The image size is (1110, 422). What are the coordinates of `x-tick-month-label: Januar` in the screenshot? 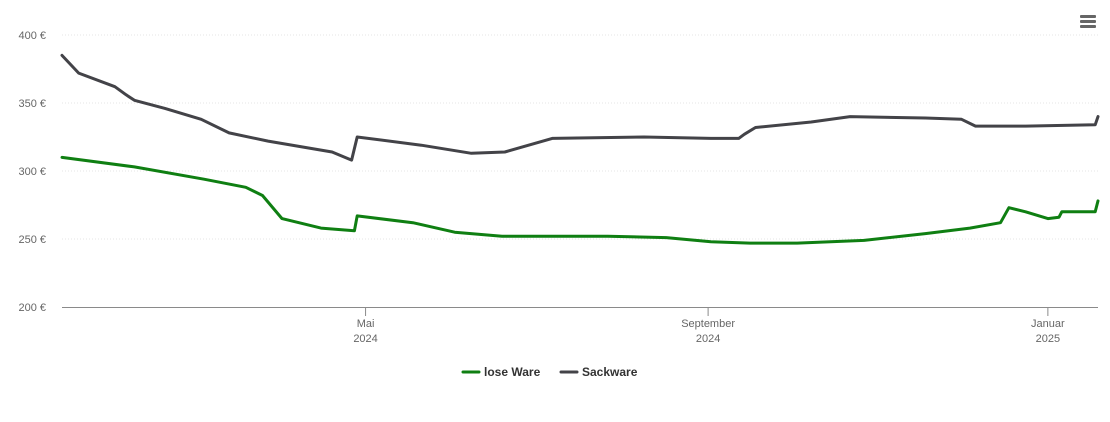 It's located at (1048, 324).